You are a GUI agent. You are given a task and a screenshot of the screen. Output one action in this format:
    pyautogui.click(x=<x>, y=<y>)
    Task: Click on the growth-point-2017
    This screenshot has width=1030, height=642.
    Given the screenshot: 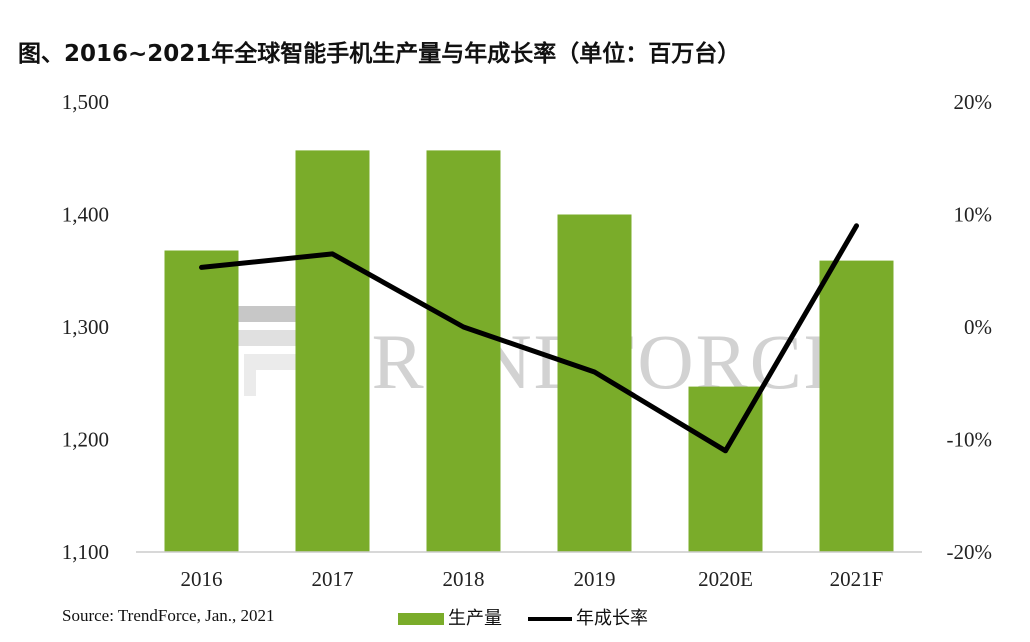 What is the action you would take?
    pyautogui.click(x=332, y=254)
    